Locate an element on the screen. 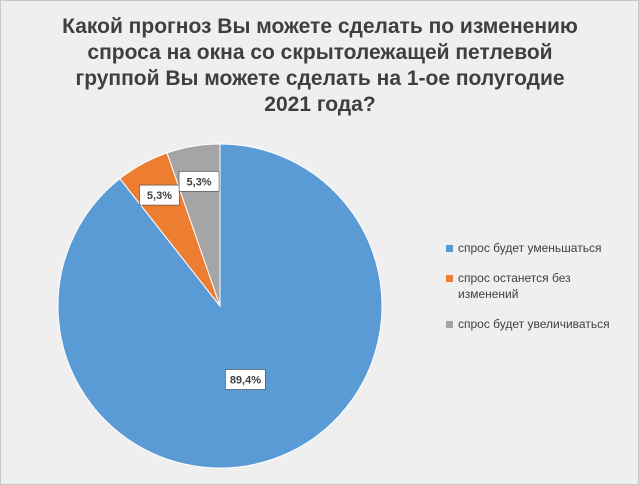 The height and width of the screenshot is (485, 639). legend-item: спрос будет увеличиваться is located at coordinates (539, 324).